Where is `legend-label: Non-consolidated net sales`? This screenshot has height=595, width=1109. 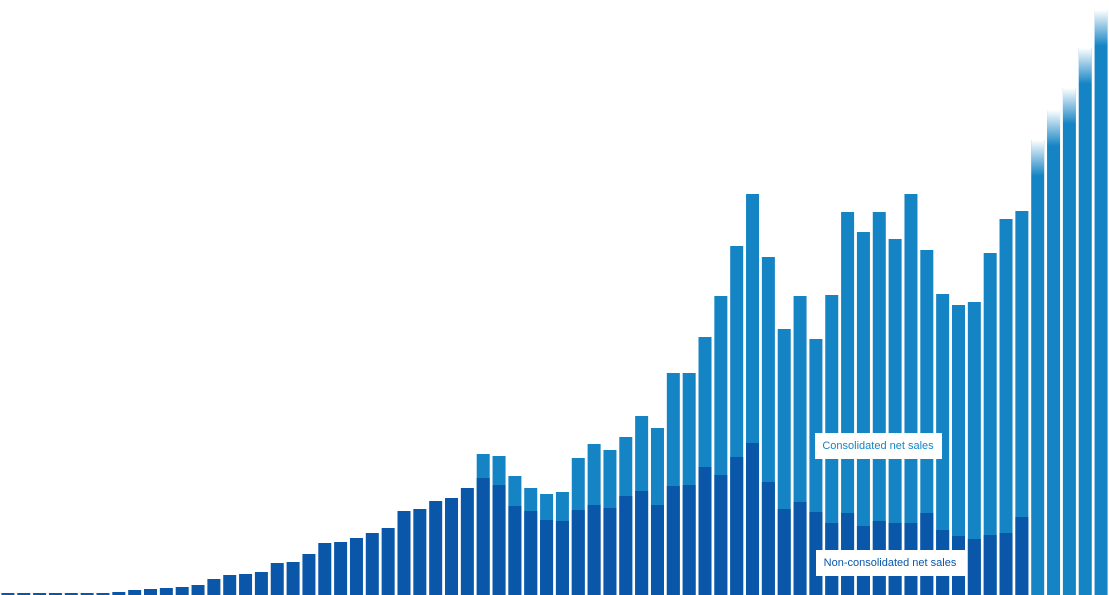 legend-label: Non-consolidated net sales is located at coordinates (890, 563).